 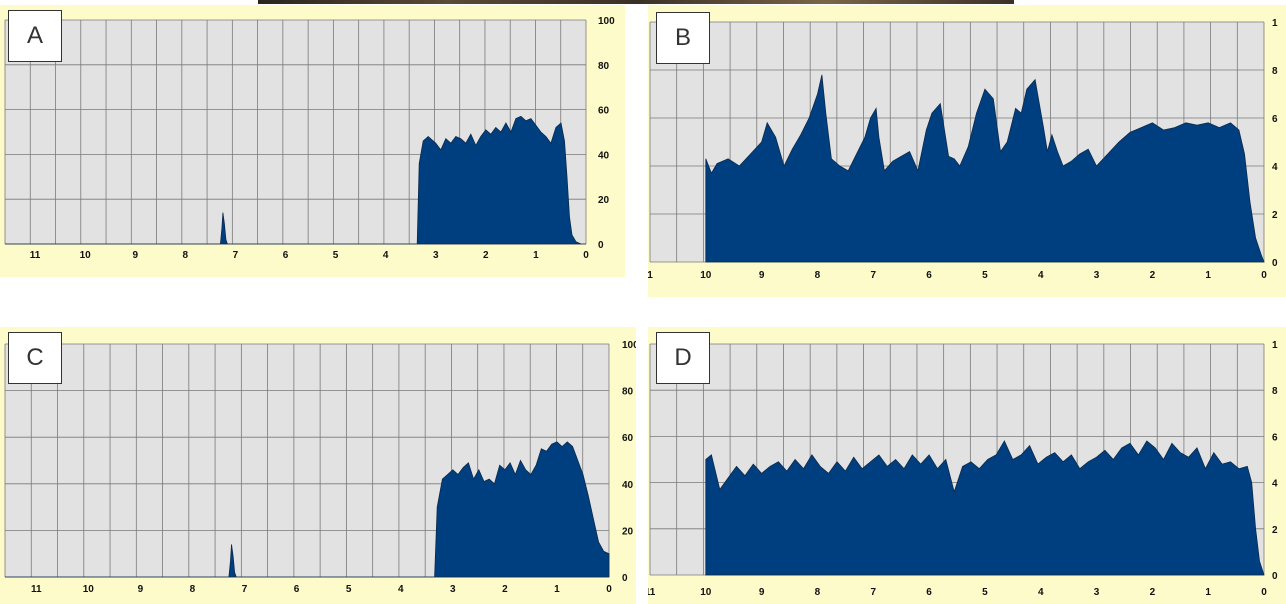 What do you see at coordinates (604, 200) in the screenshot?
I see `chart-a-y-tick-label: 20` at bounding box center [604, 200].